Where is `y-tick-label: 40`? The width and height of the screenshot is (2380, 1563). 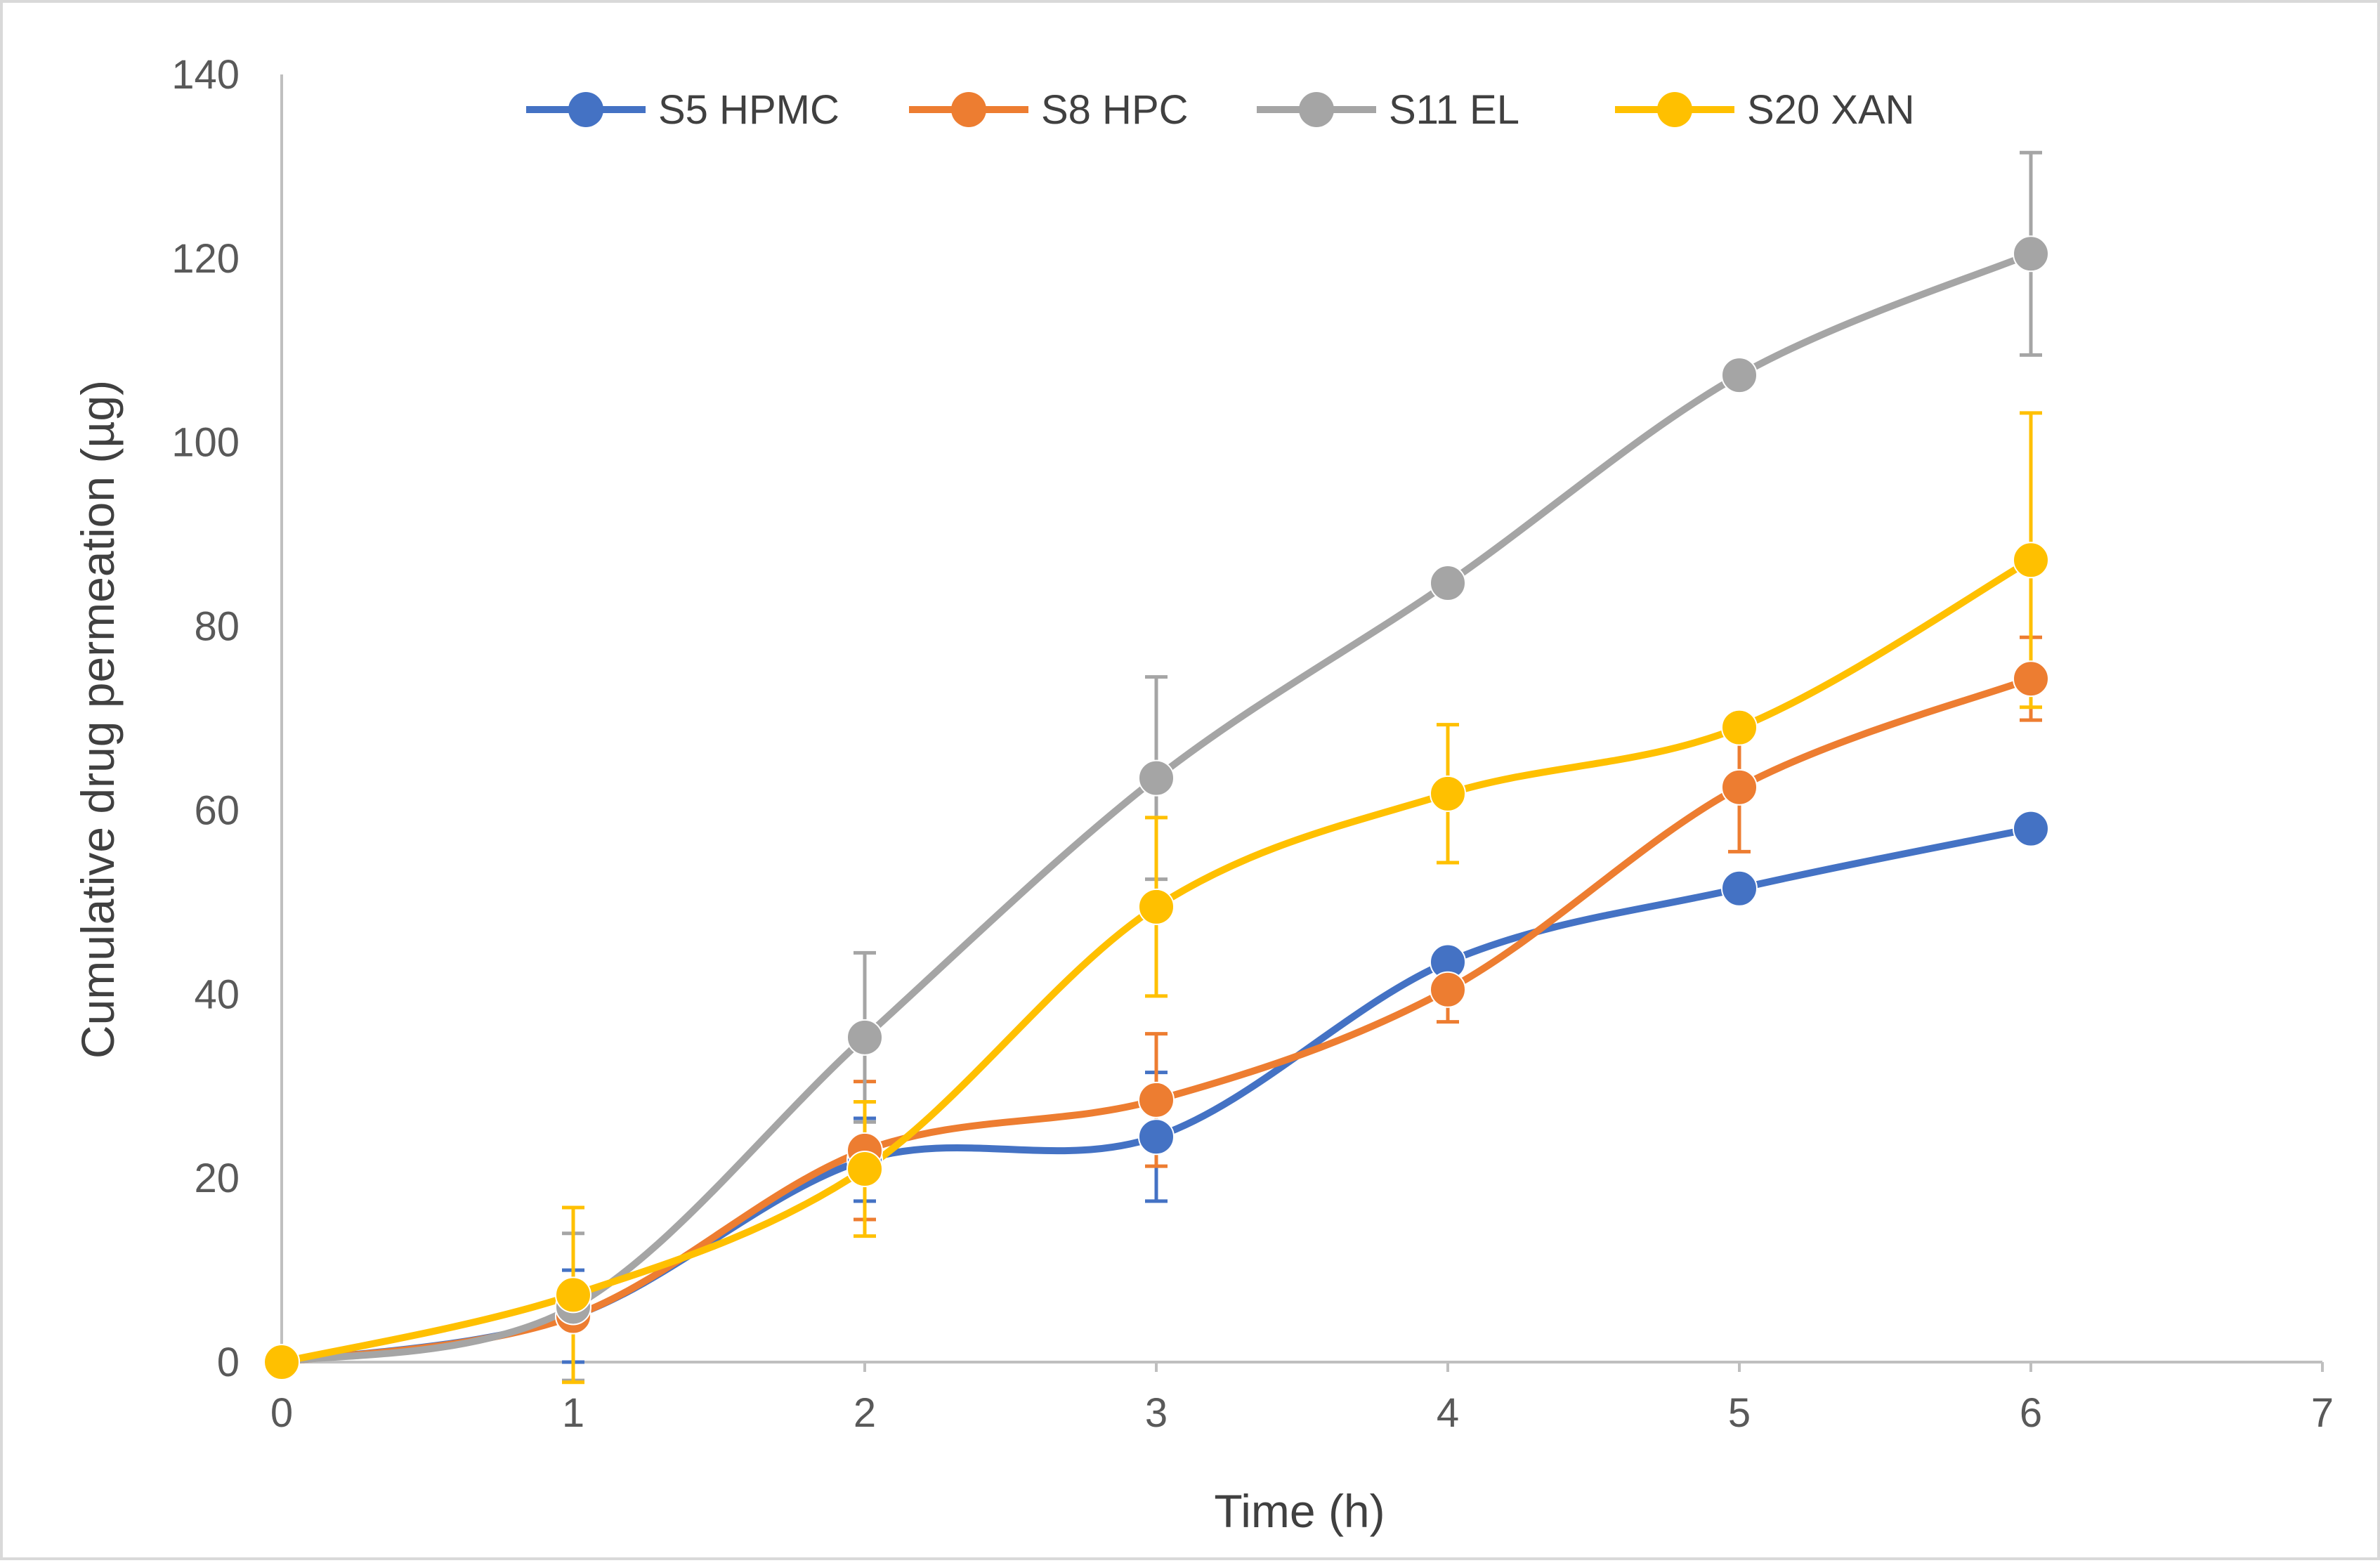
y-tick-label: 40 is located at coordinates (217, 994).